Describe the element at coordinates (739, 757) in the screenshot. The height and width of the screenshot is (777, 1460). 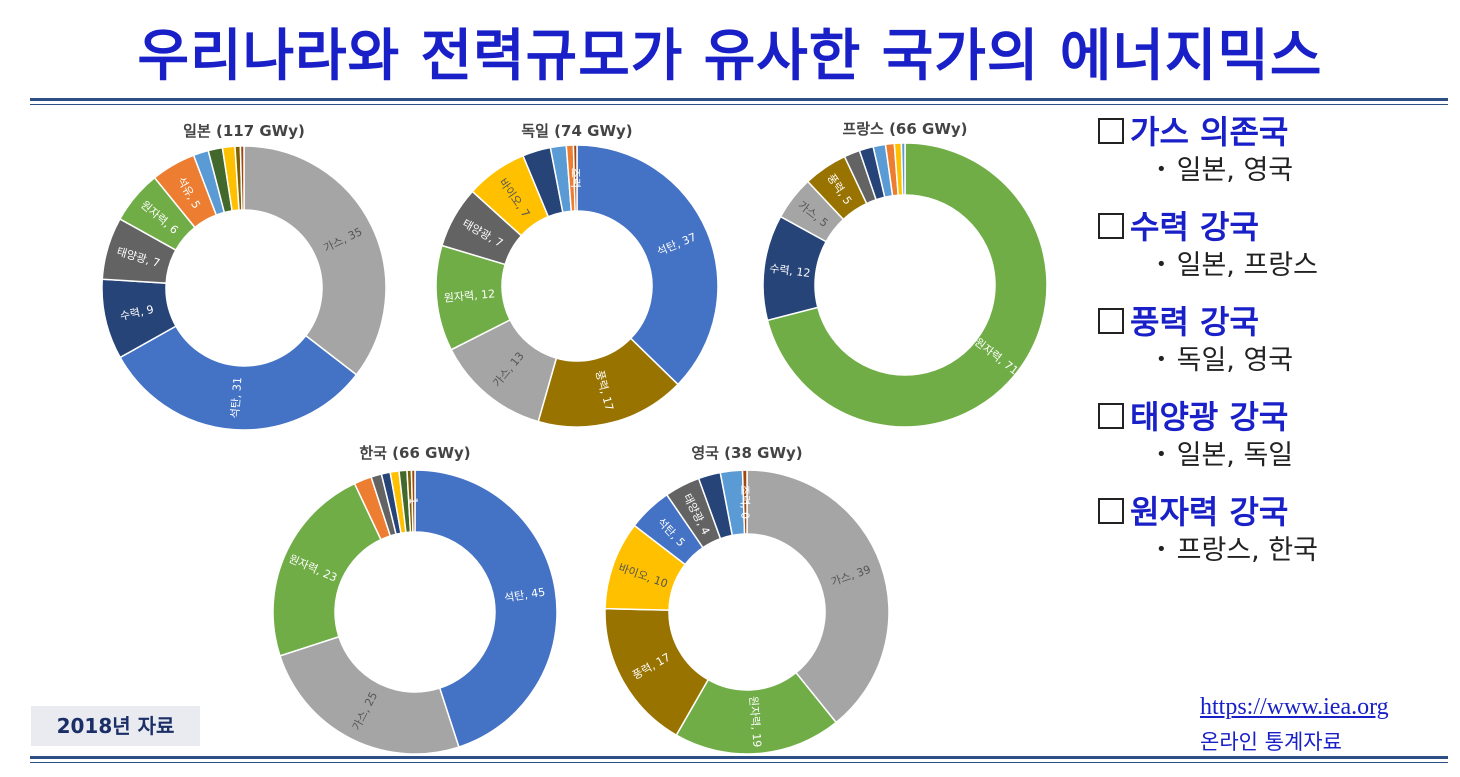
I see `footer-rule` at that location.